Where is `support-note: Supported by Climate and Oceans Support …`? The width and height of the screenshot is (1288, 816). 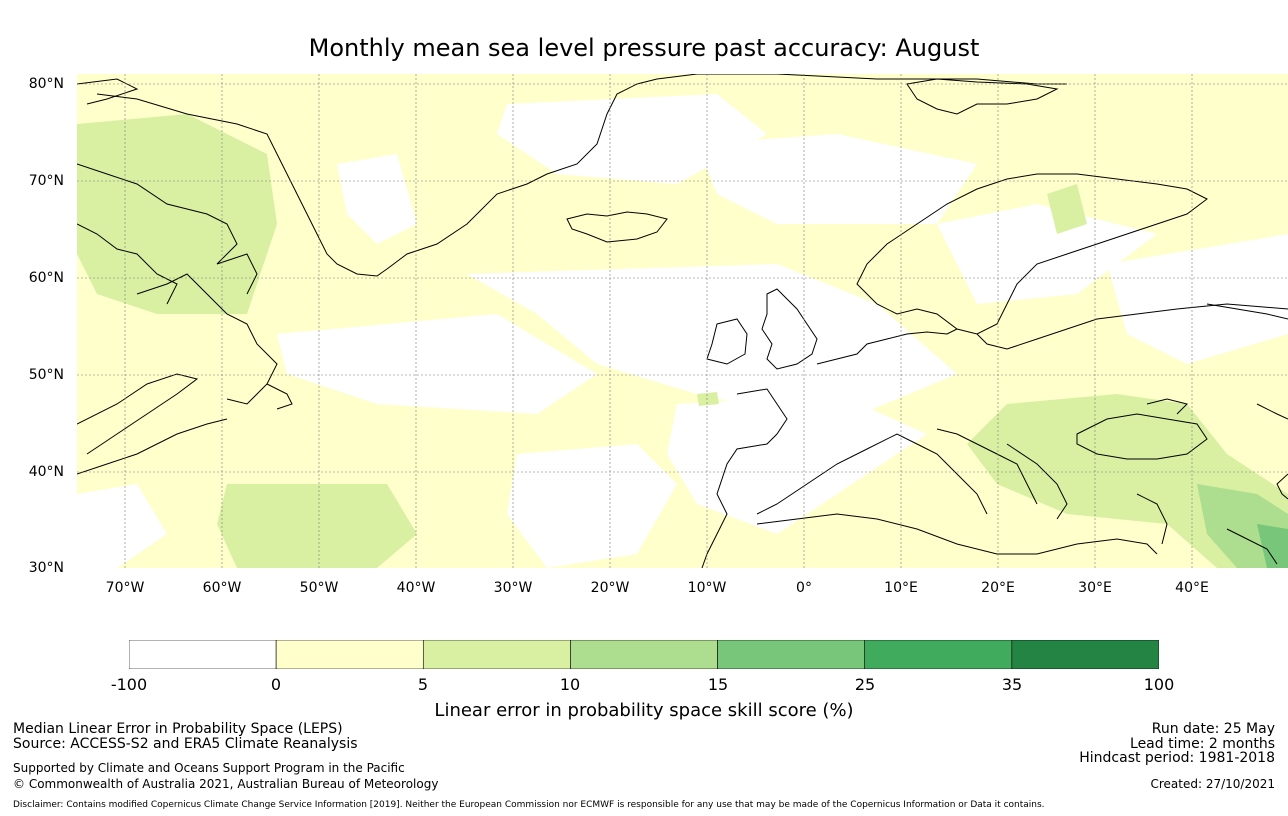
support-note: Supported by Climate and Oceans Support … is located at coordinates (209, 768).